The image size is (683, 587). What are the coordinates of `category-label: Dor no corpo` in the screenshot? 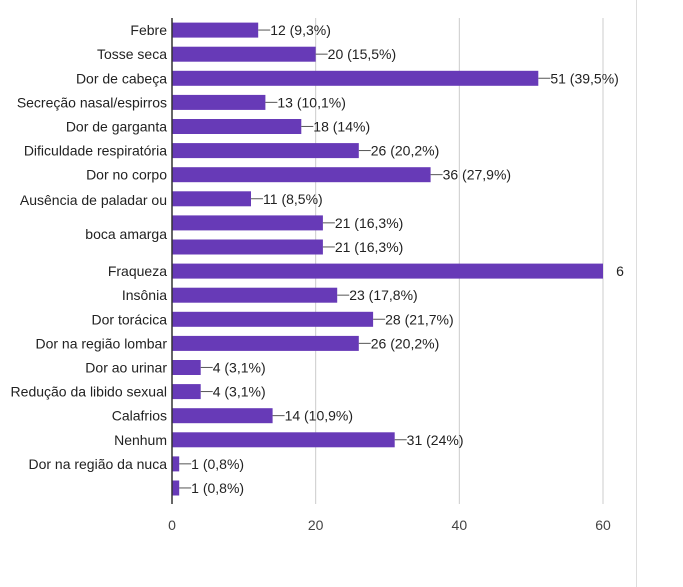 It's located at (126, 175).